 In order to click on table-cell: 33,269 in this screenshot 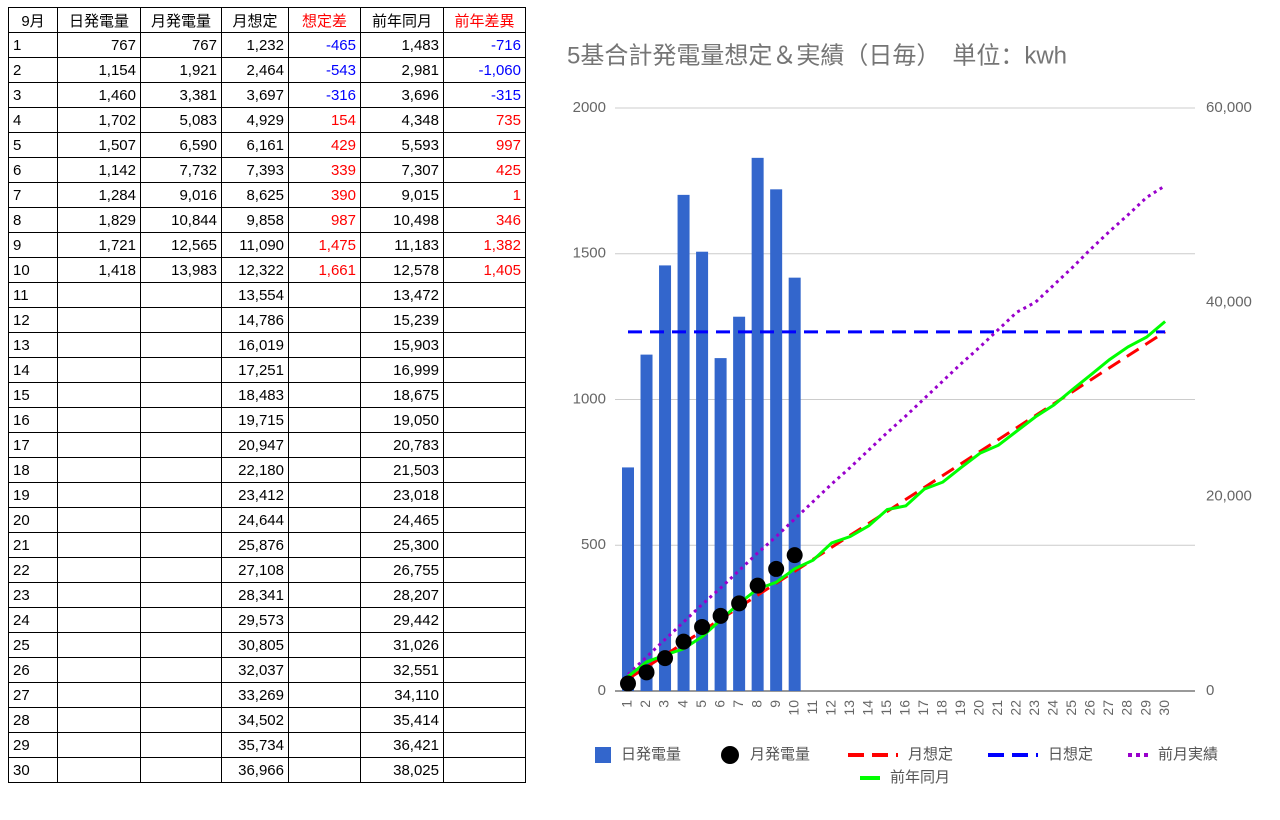, I will do `click(255, 695)`.